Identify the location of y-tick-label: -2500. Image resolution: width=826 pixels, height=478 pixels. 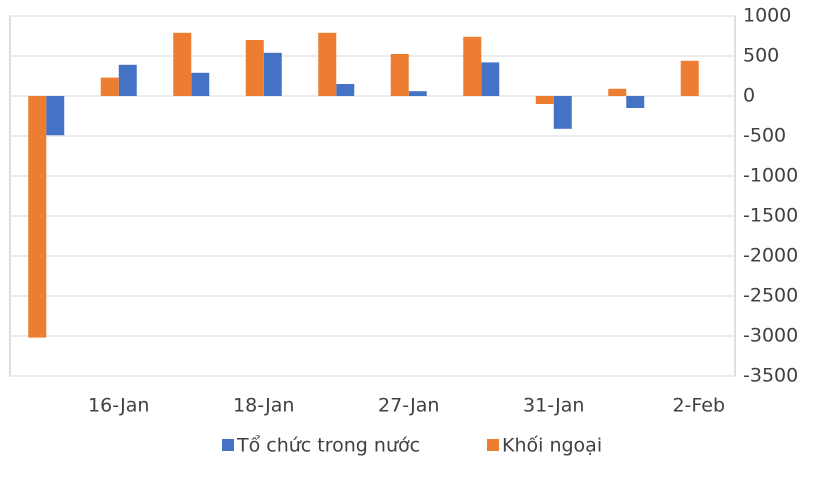
(770, 296).